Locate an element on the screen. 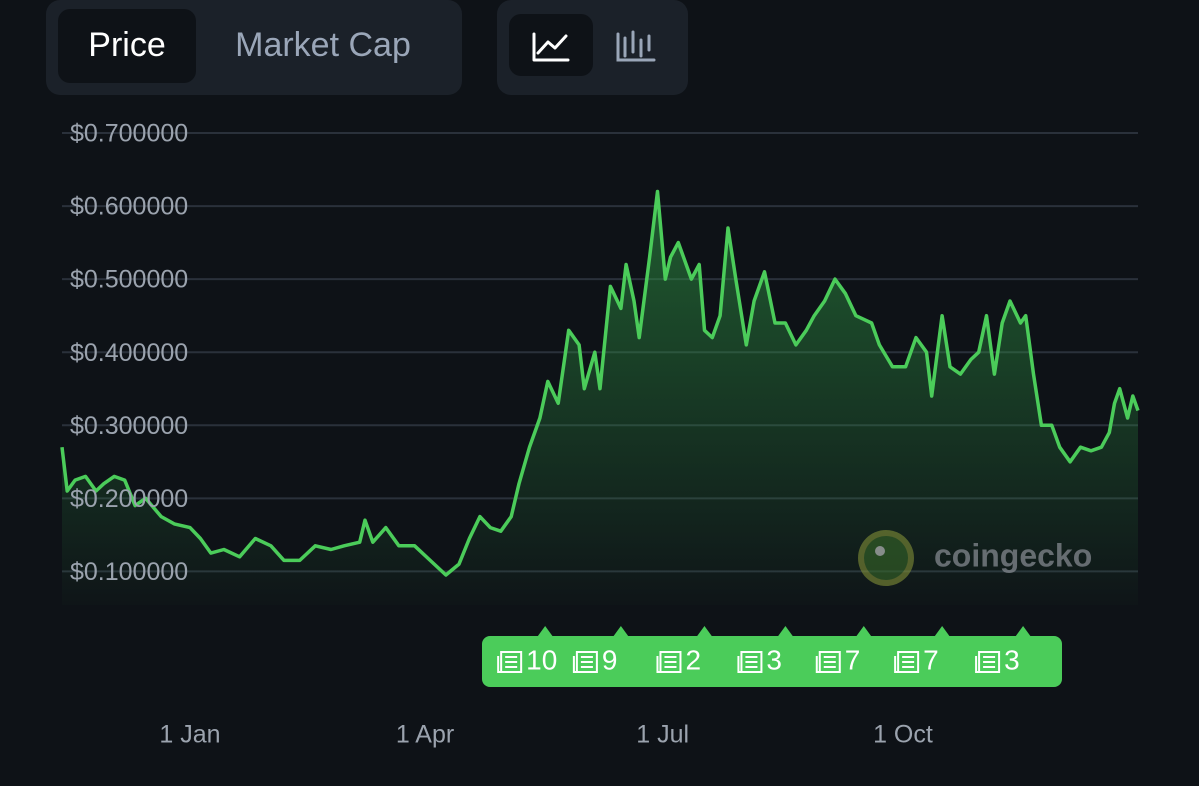  news-bar is located at coordinates (772, 661).